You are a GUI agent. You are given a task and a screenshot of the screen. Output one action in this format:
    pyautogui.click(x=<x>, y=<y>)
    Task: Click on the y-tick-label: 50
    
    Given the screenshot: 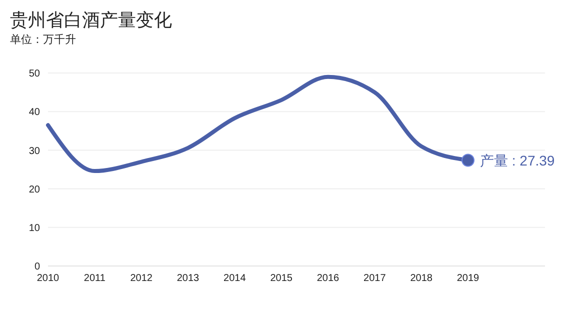 What is the action you would take?
    pyautogui.click(x=34, y=74)
    